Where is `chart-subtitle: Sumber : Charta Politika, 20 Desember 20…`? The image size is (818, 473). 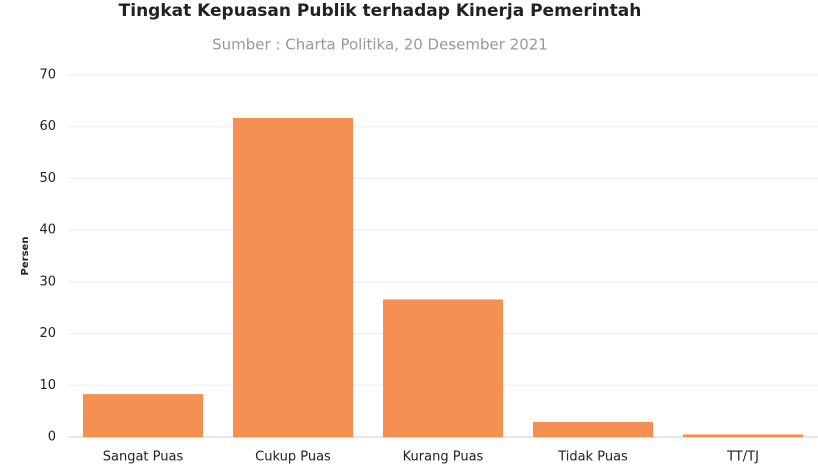
chart-subtitle: Sumber : Charta Politika, 20 Desember 20… is located at coordinates (380, 45).